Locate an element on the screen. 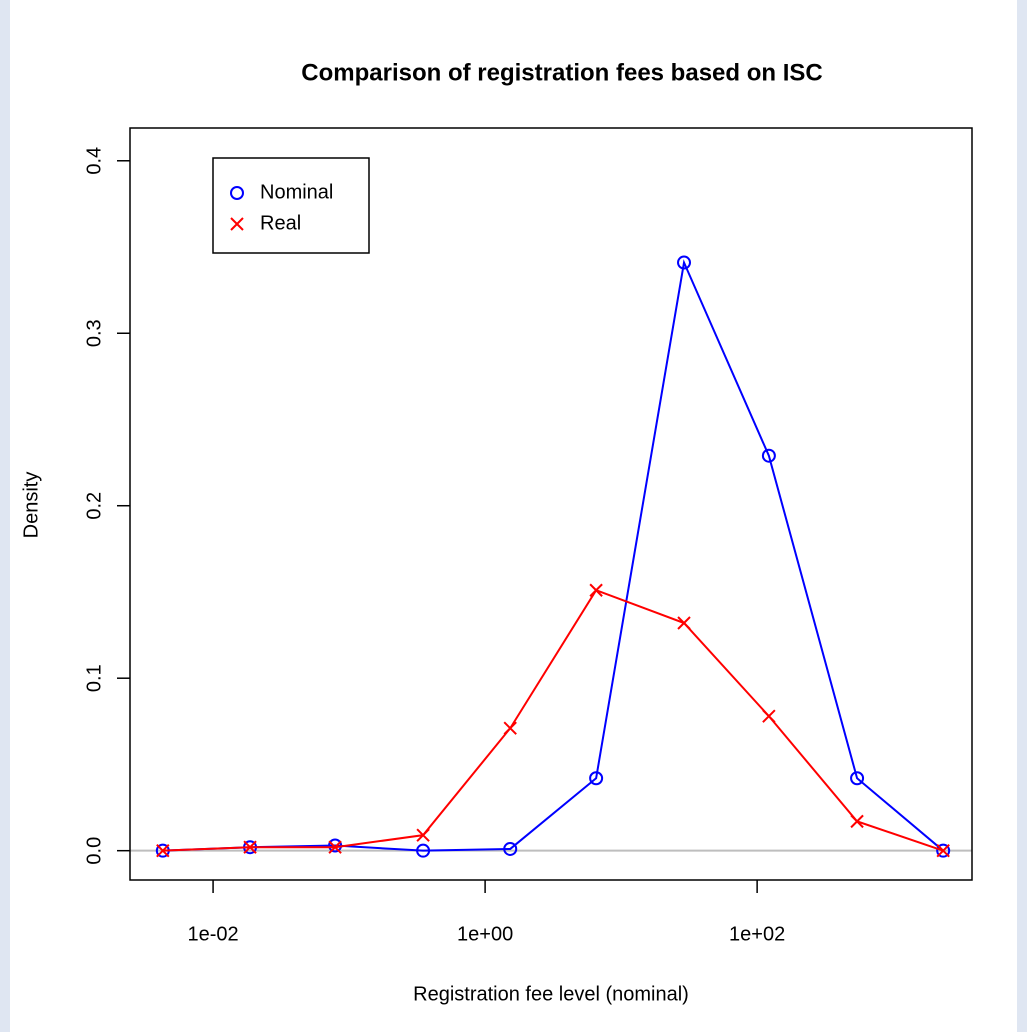 This screenshot has height=1032, width=1027. left-edge is located at coordinates (5, 516).